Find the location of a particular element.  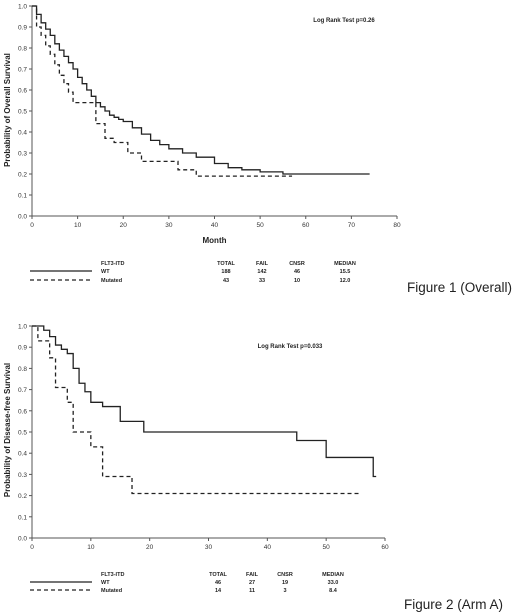

legend-cell: 14 is located at coordinates (218, 591).